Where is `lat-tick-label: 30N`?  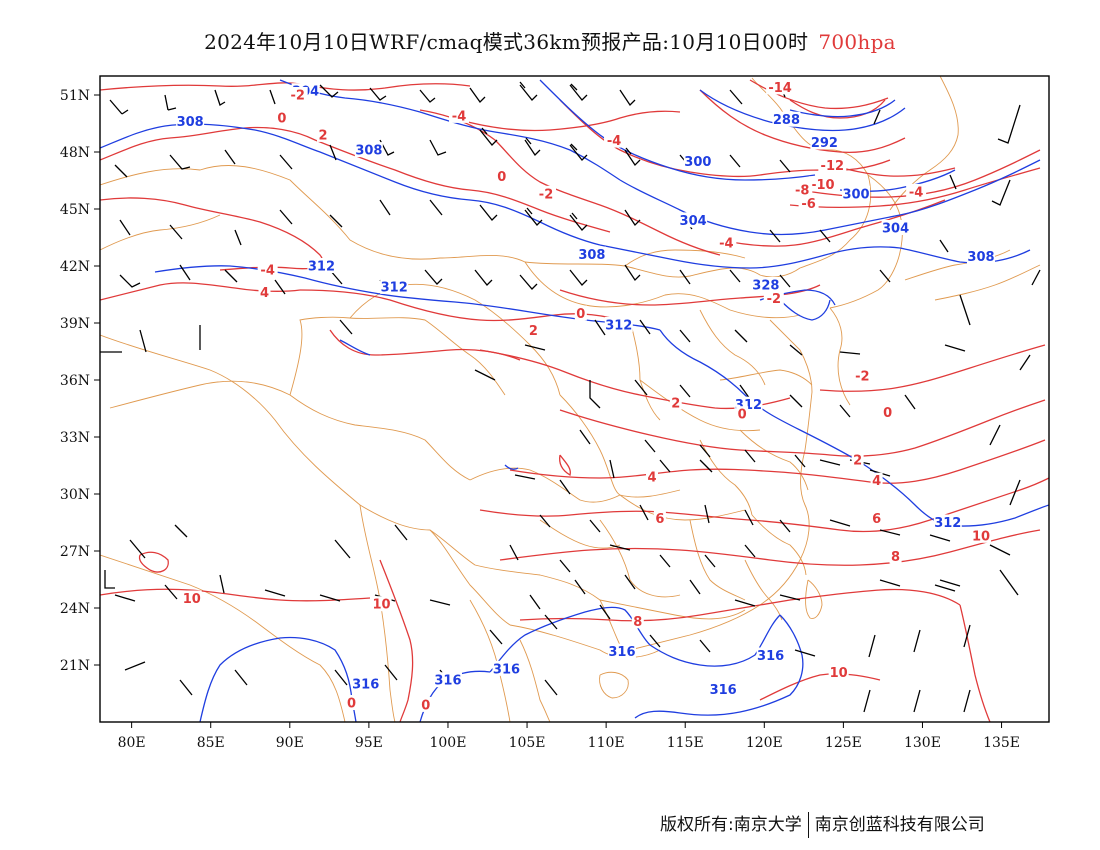
lat-tick-label: 30N is located at coordinates (75, 495).